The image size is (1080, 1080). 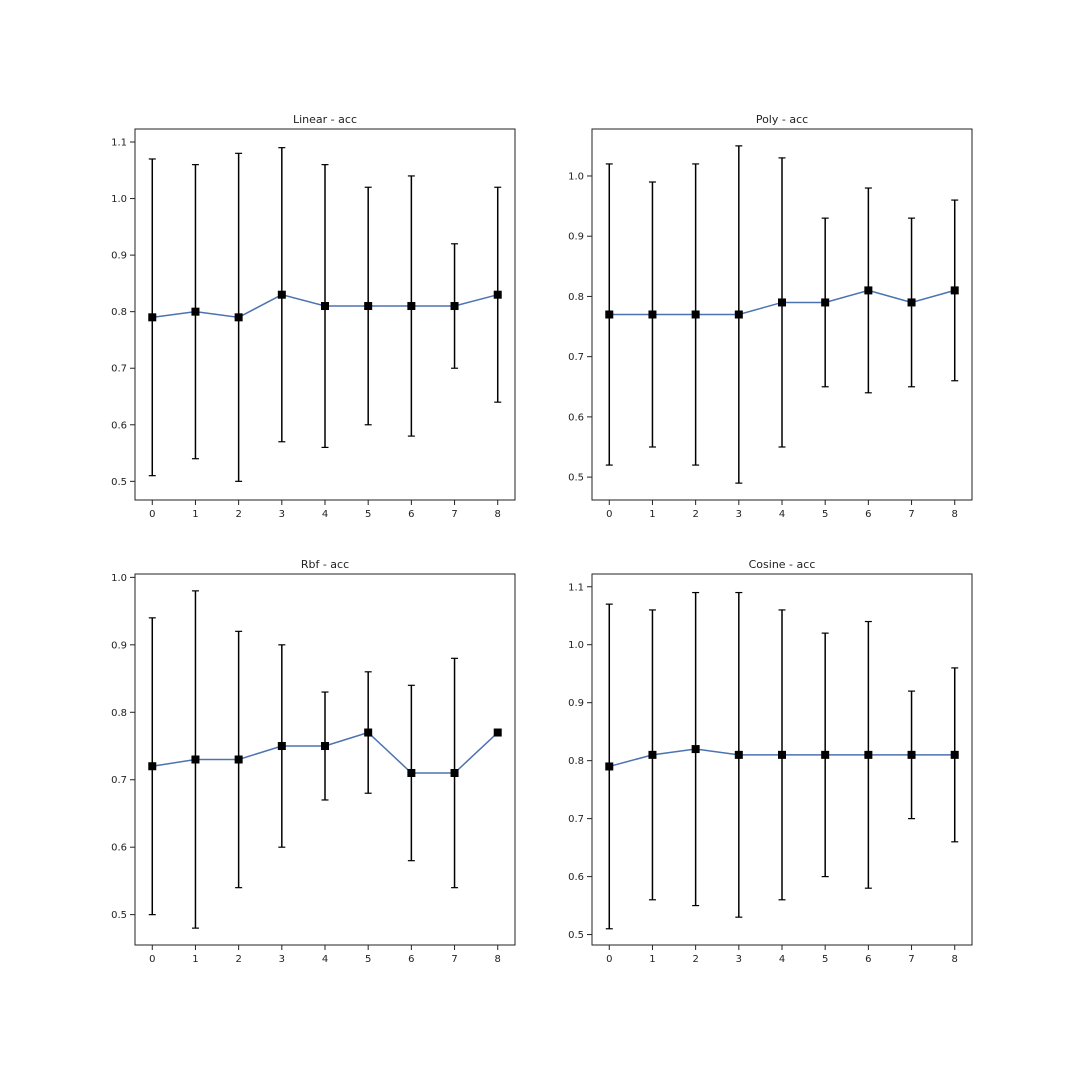 What do you see at coordinates (325, 564) in the screenshot?
I see `chart-title: Rbf - acc` at bounding box center [325, 564].